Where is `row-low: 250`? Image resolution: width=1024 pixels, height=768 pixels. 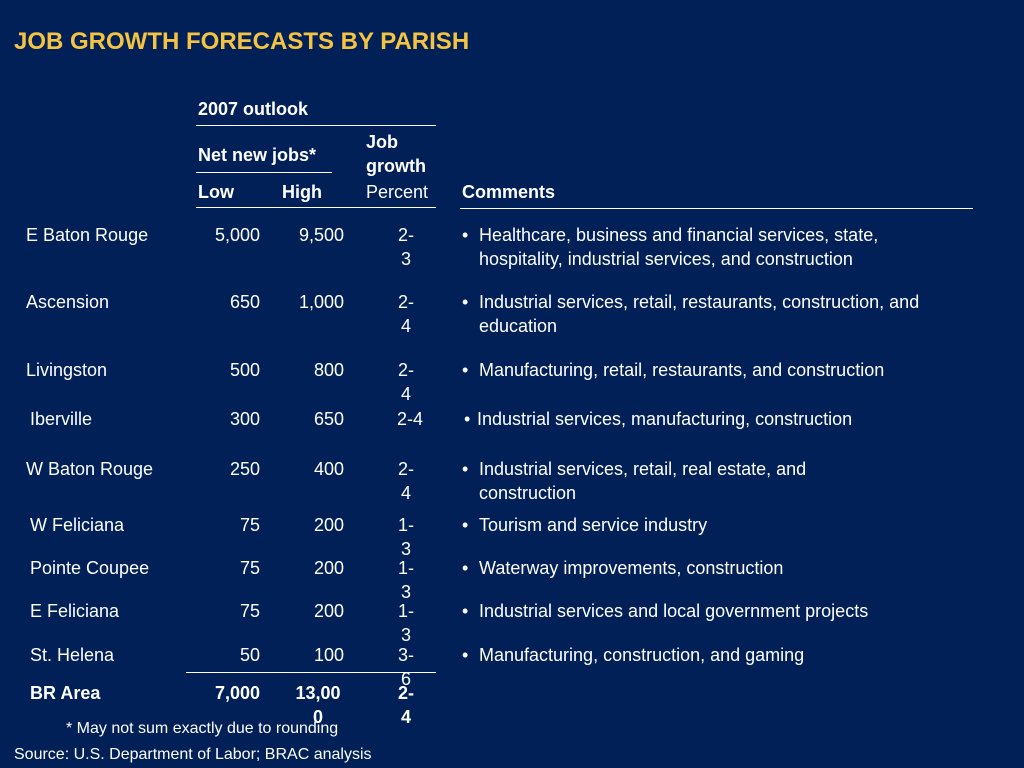 row-low: 250 is located at coordinates (244, 469).